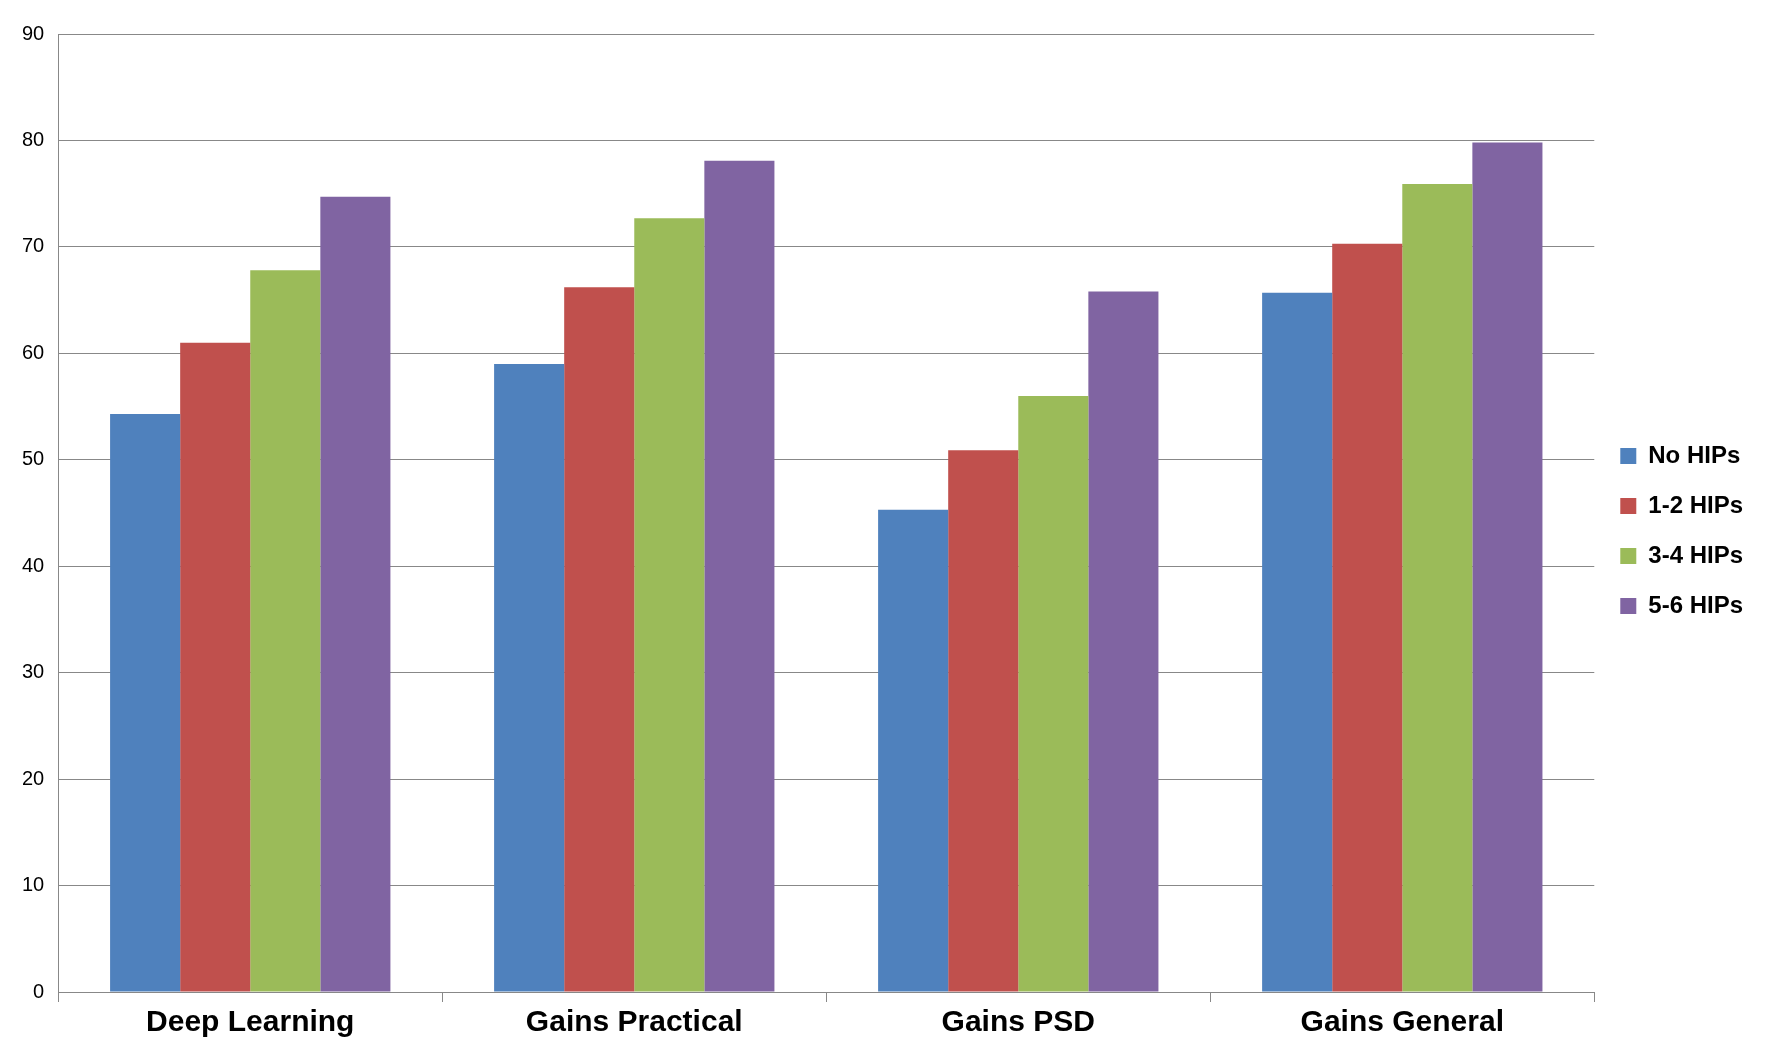  Describe the element at coordinates (250, 1021) in the screenshot. I see `x-tick-label: Deep Learning` at that location.